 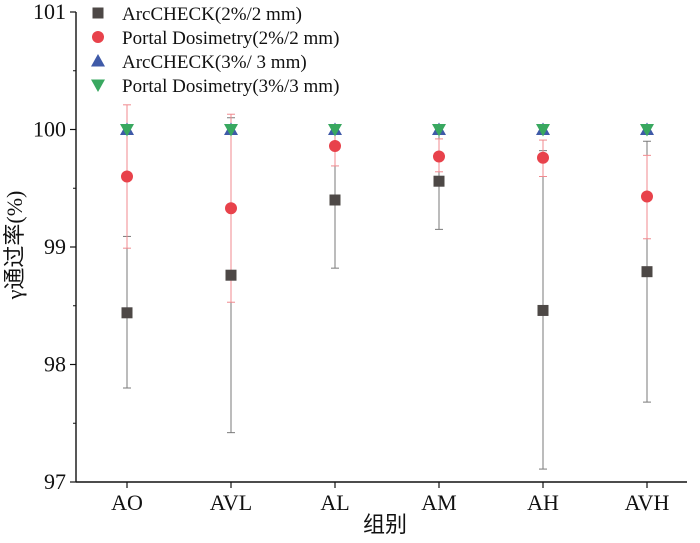 I want to click on y-tick-label: 99, so click(x=55, y=246).